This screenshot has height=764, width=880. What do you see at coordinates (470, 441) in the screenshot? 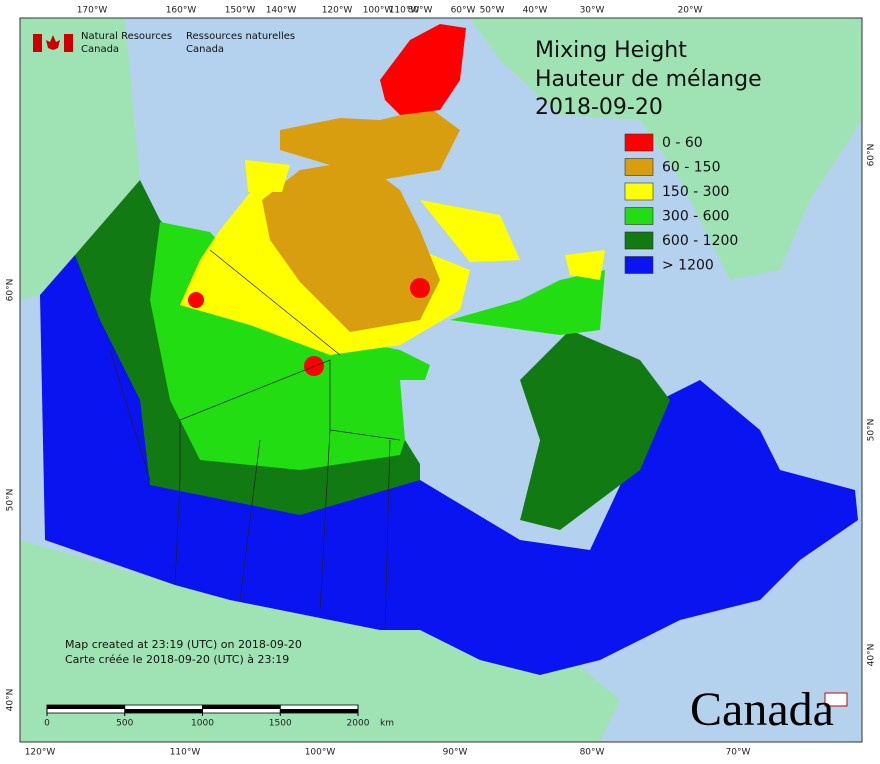
I see `hudson-bay` at bounding box center [470, 441].